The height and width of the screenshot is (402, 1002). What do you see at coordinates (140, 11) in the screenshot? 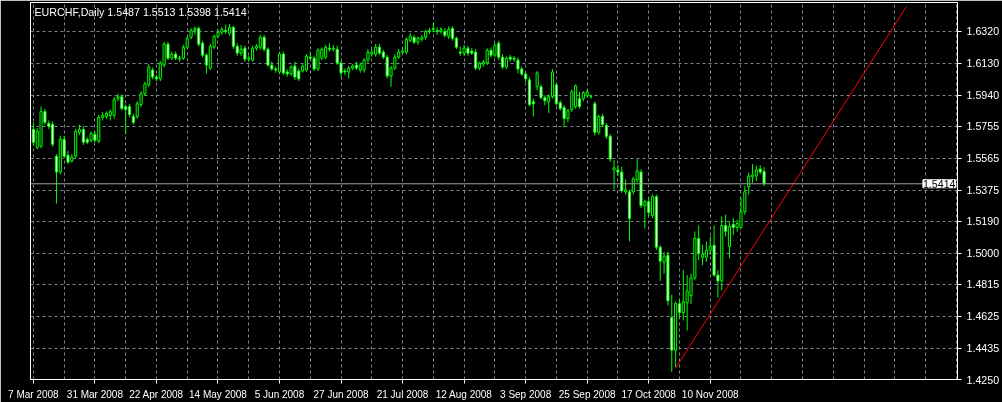
I see `chart-title: EURCHF,Daily 1.5487 1.5513 1.5398 1.5414` at bounding box center [140, 11].